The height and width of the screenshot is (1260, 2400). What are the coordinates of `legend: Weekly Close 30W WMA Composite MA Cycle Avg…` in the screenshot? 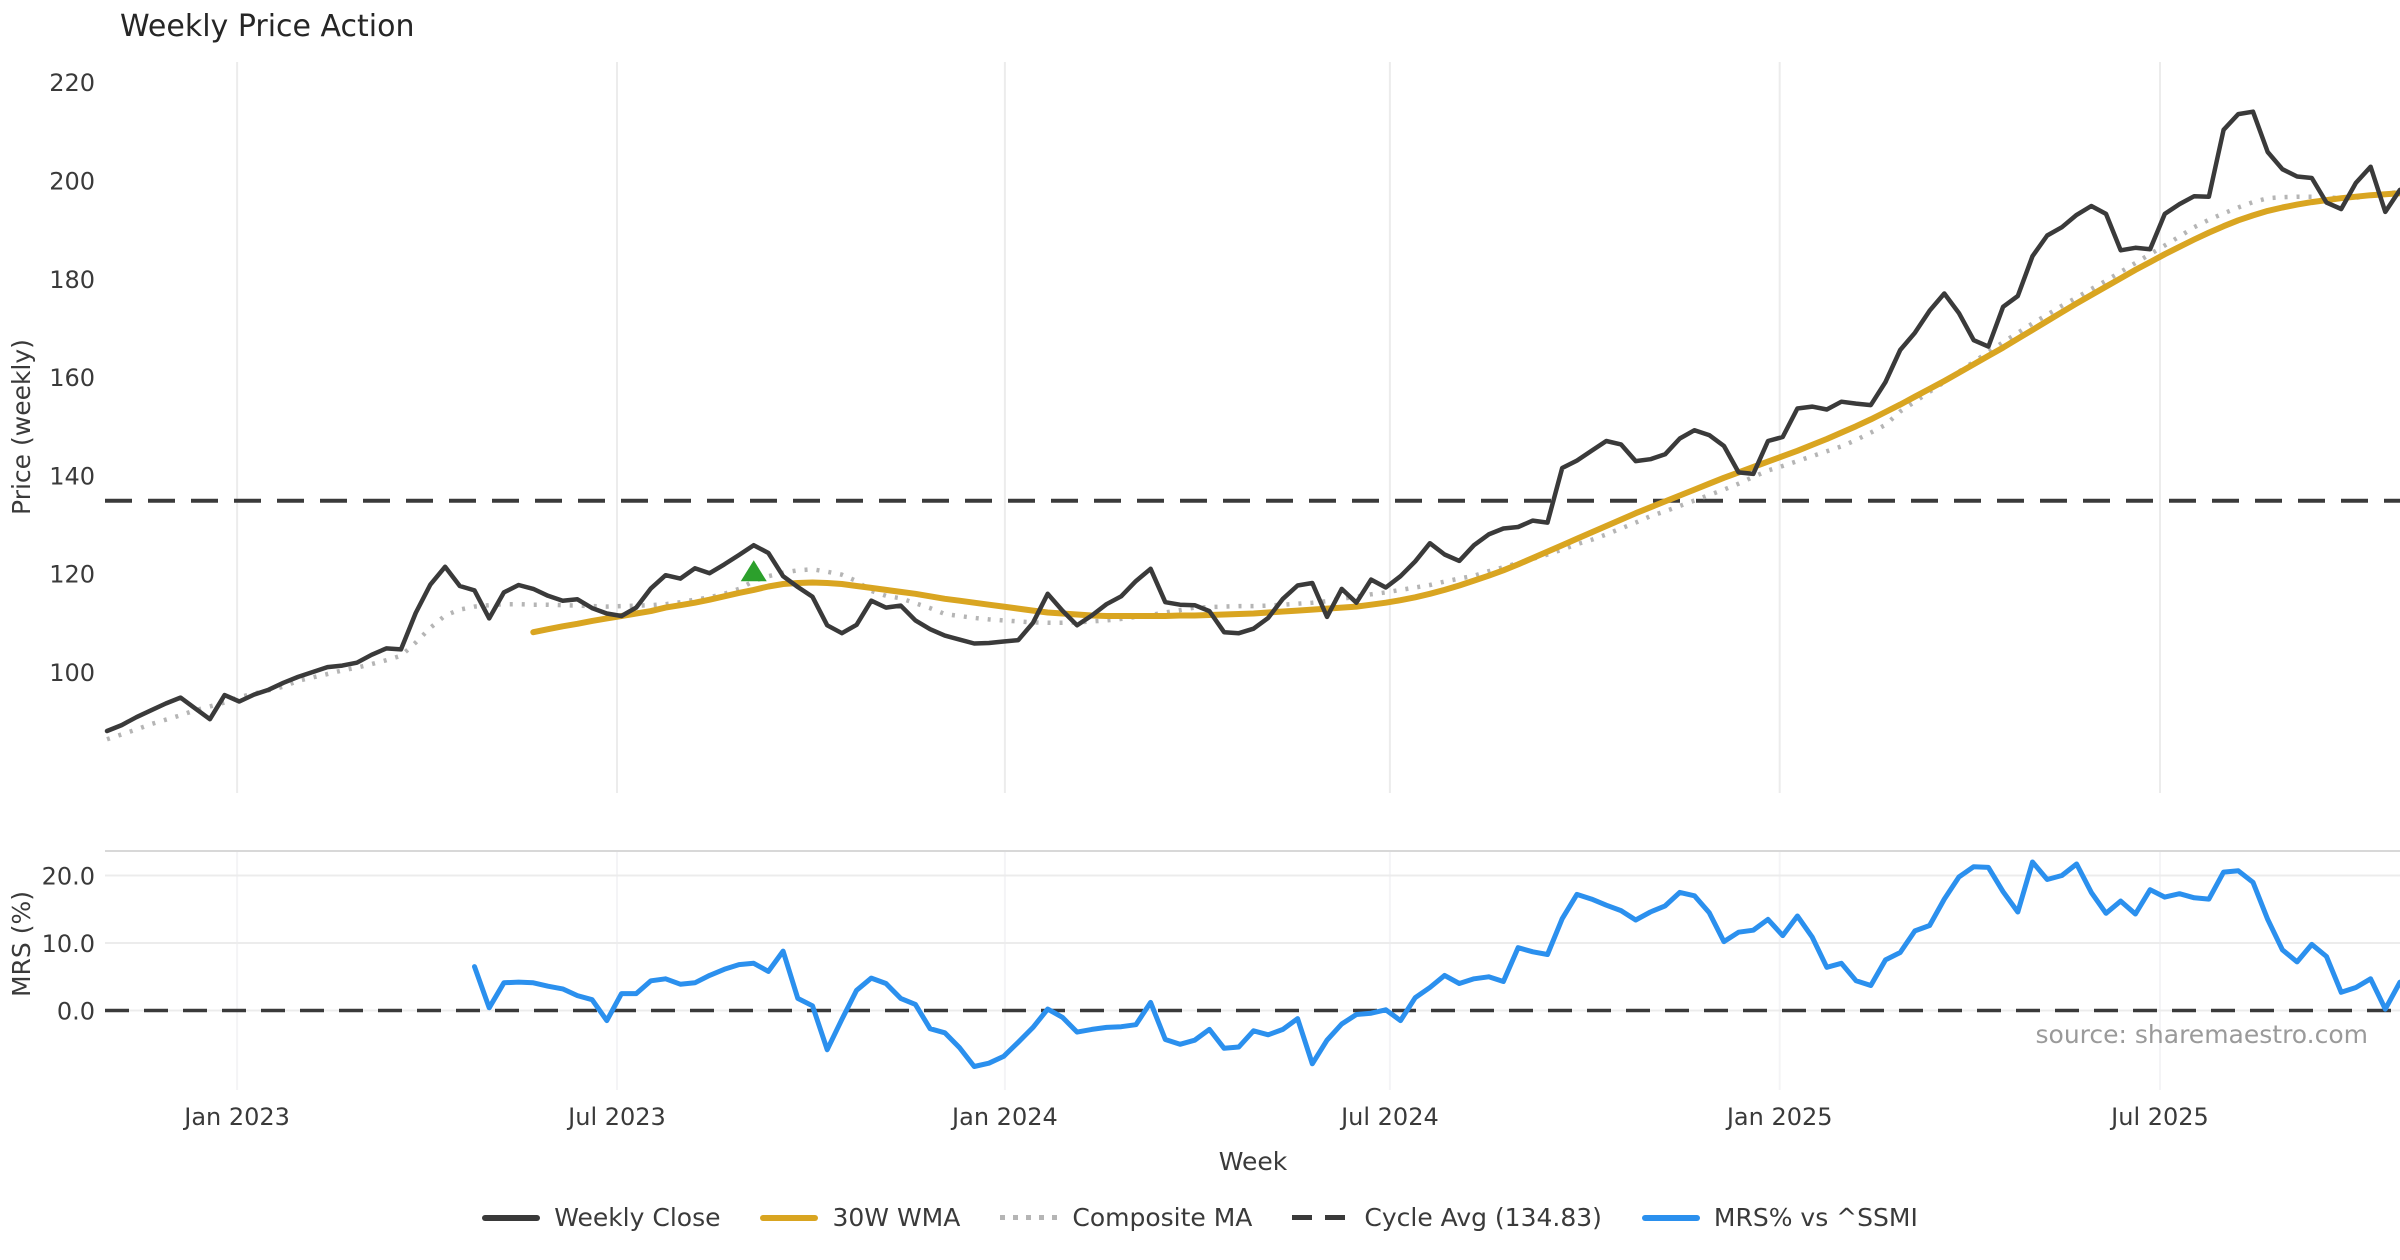 It's located at (1200, 1217).